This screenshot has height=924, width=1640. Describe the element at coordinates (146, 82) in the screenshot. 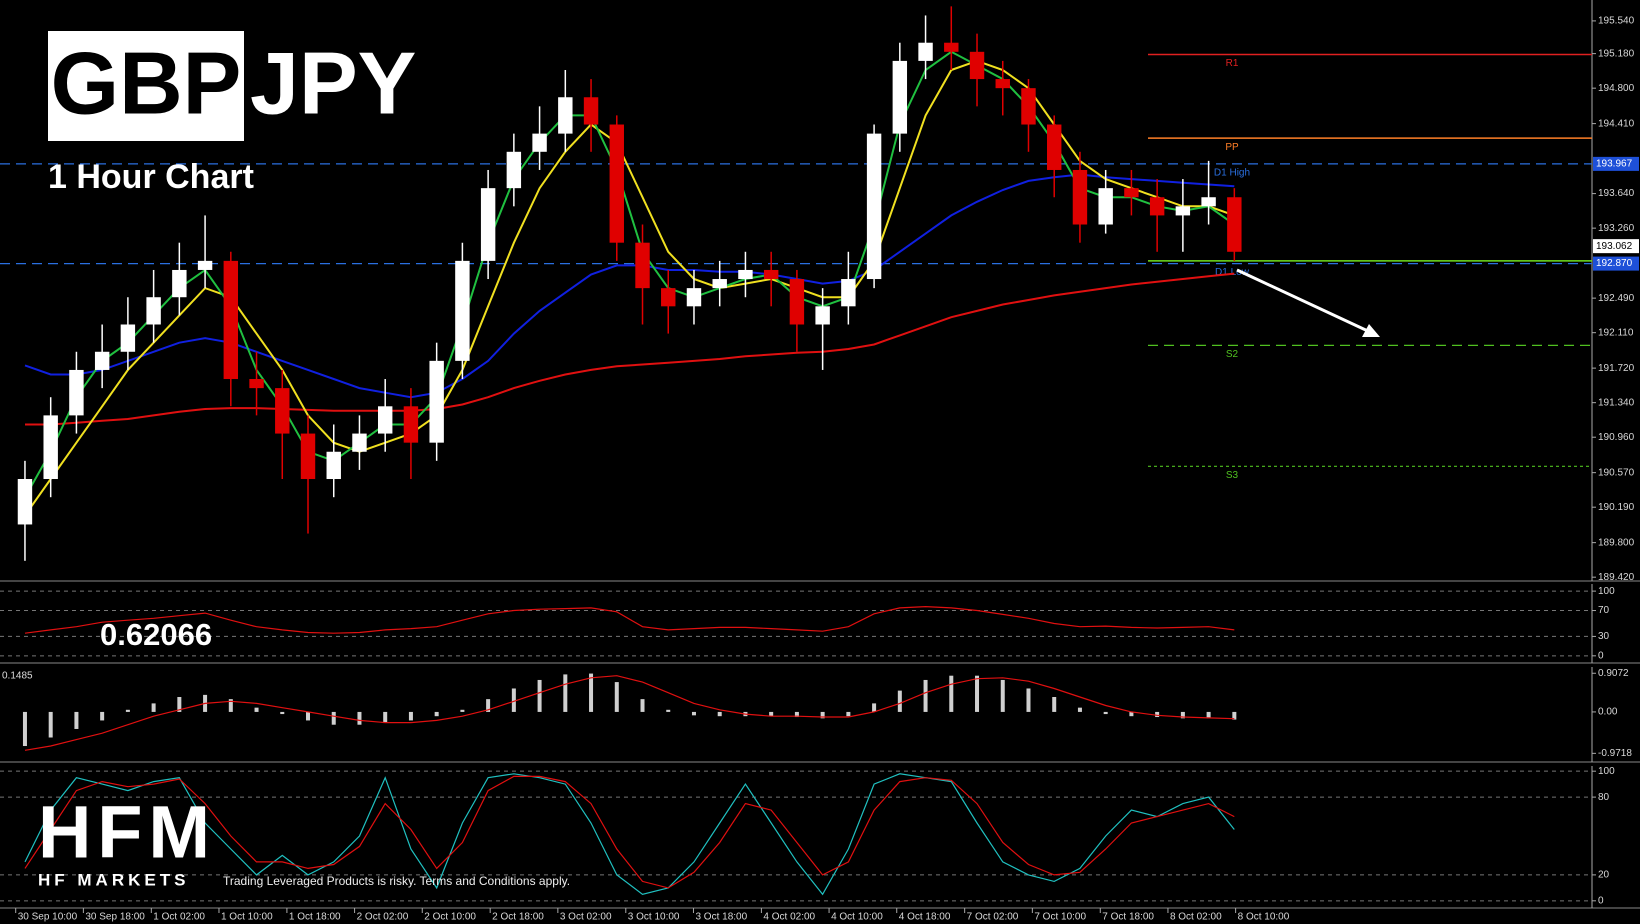

I see `symbol-base: GBP` at that location.